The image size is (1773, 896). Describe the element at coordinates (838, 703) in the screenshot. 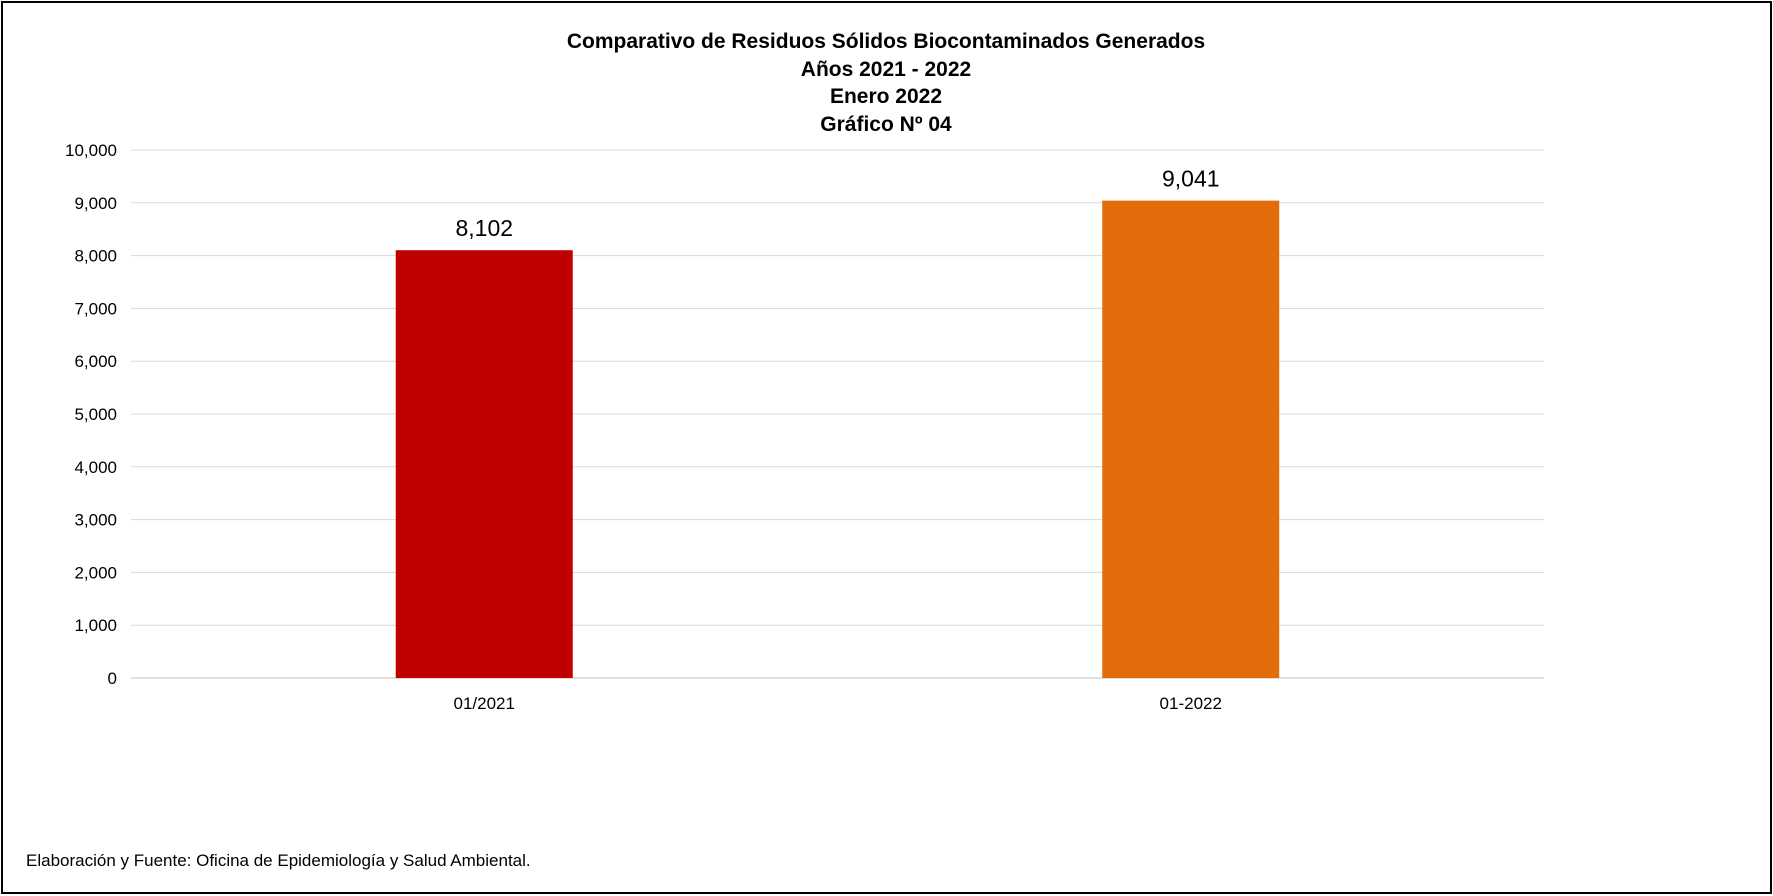

I see `x-axis-tick-labels: 01/2021 01-2022` at that location.